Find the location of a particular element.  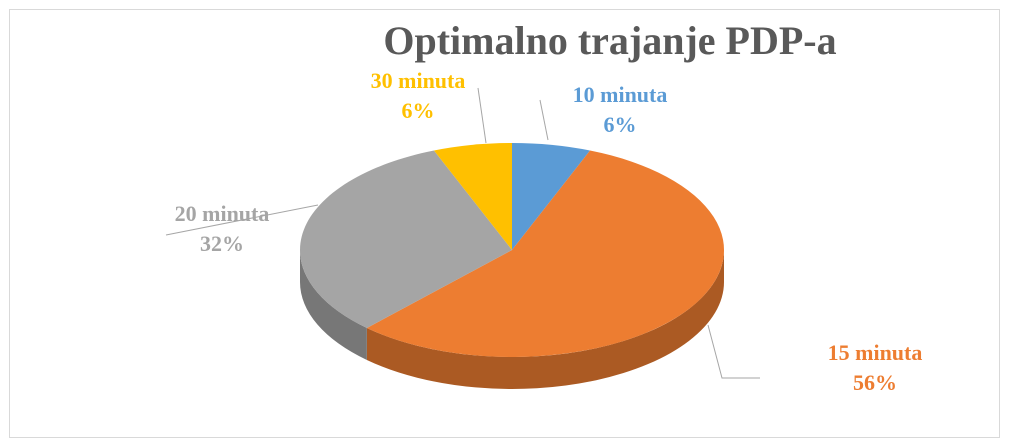

category-label: 15 minuta is located at coordinates (875, 352).